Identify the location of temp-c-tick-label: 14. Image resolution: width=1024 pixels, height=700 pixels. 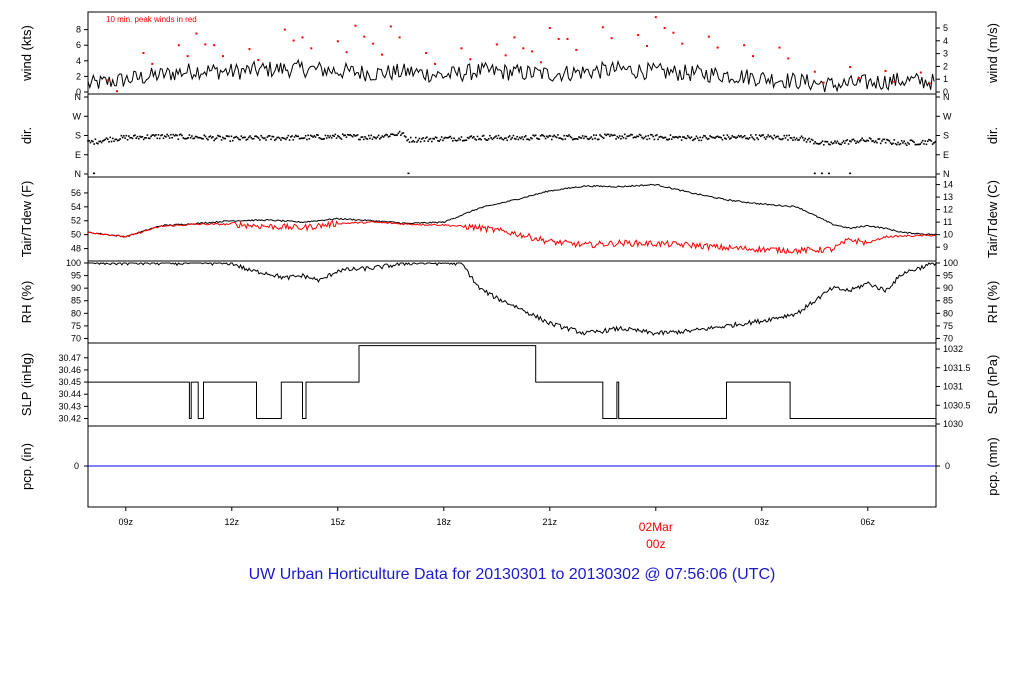
(948, 185).